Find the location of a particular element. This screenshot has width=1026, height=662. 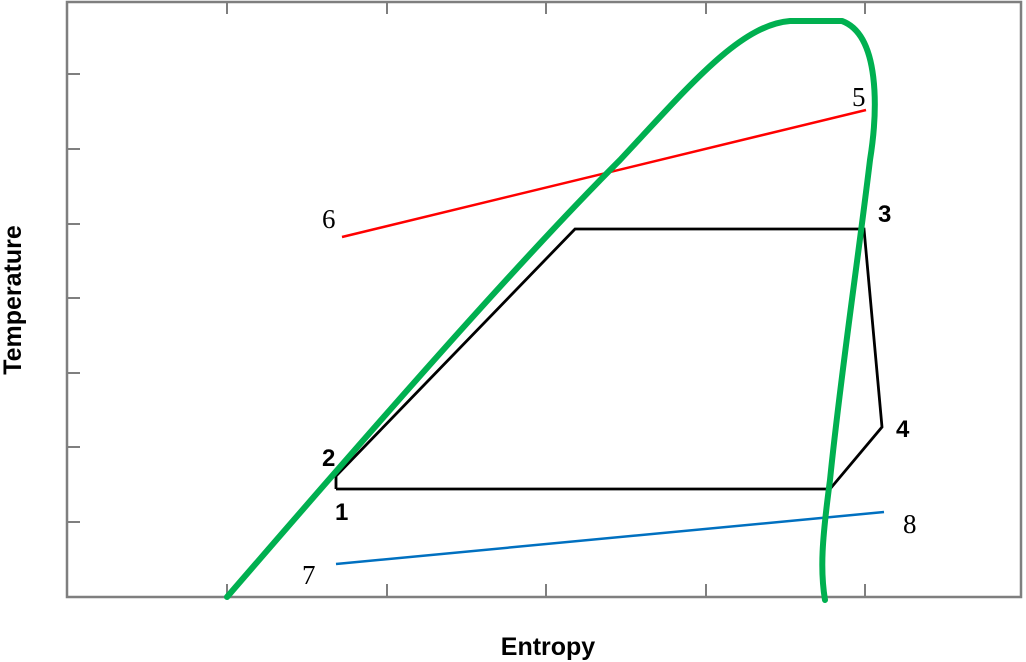

state-label-3: 3 is located at coordinates (884, 214).